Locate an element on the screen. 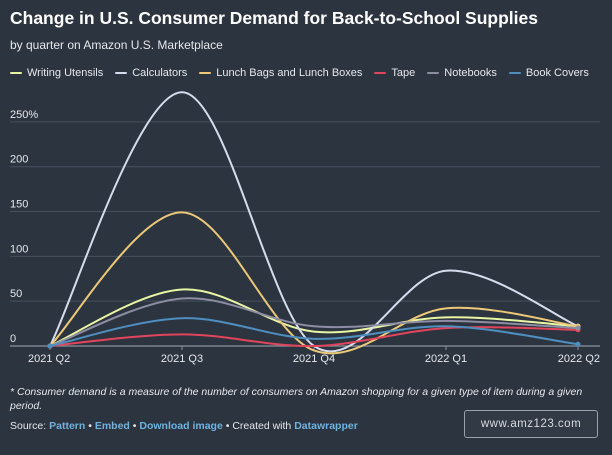  y-tick-label: 0 is located at coordinates (13, 339).